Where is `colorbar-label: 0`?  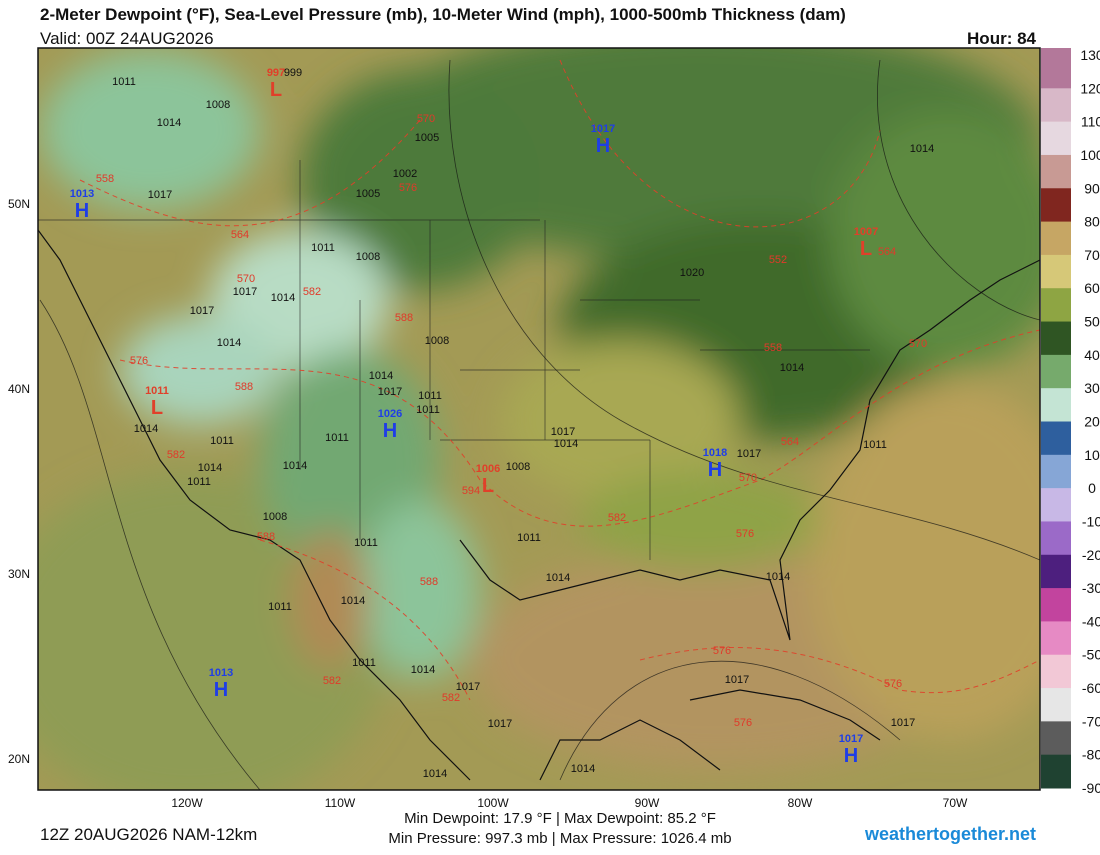 colorbar-label: 0 is located at coordinates (1092, 488).